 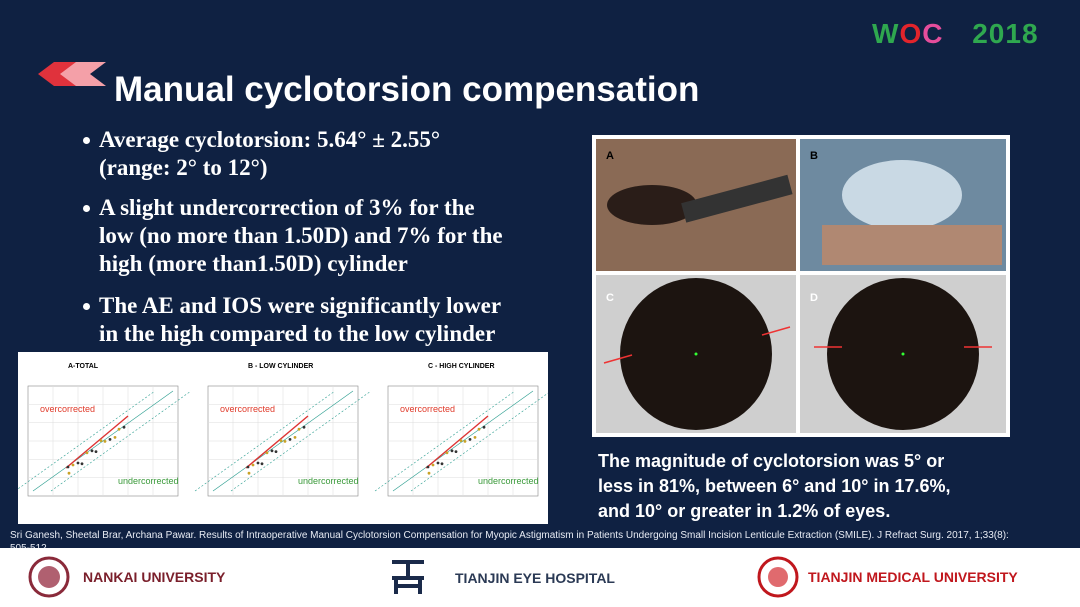 What do you see at coordinates (72, 74) in the screenshot?
I see `title-icon` at bounding box center [72, 74].